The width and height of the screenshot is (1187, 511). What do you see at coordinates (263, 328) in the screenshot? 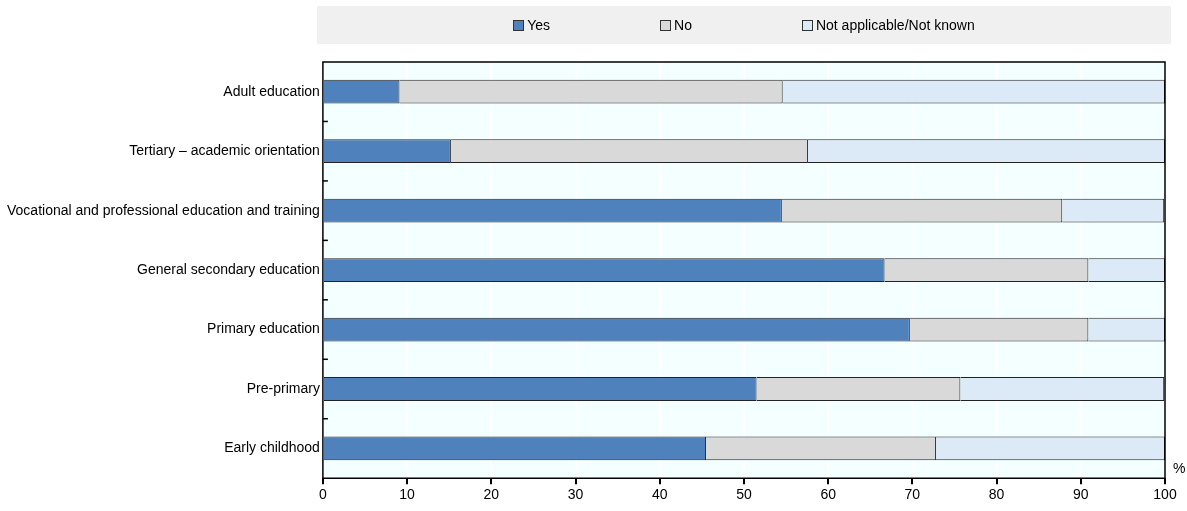
I see `y-tick-label: Primary education` at bounding box center [263, 328].